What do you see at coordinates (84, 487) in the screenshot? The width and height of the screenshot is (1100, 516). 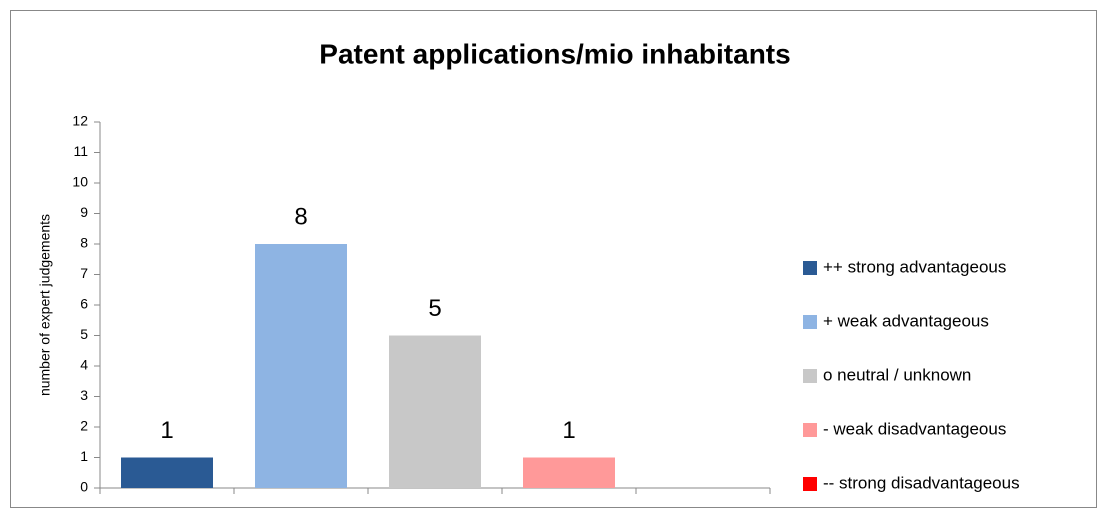 I see `y-tick-label: 0` at bounding box center [84, 487].